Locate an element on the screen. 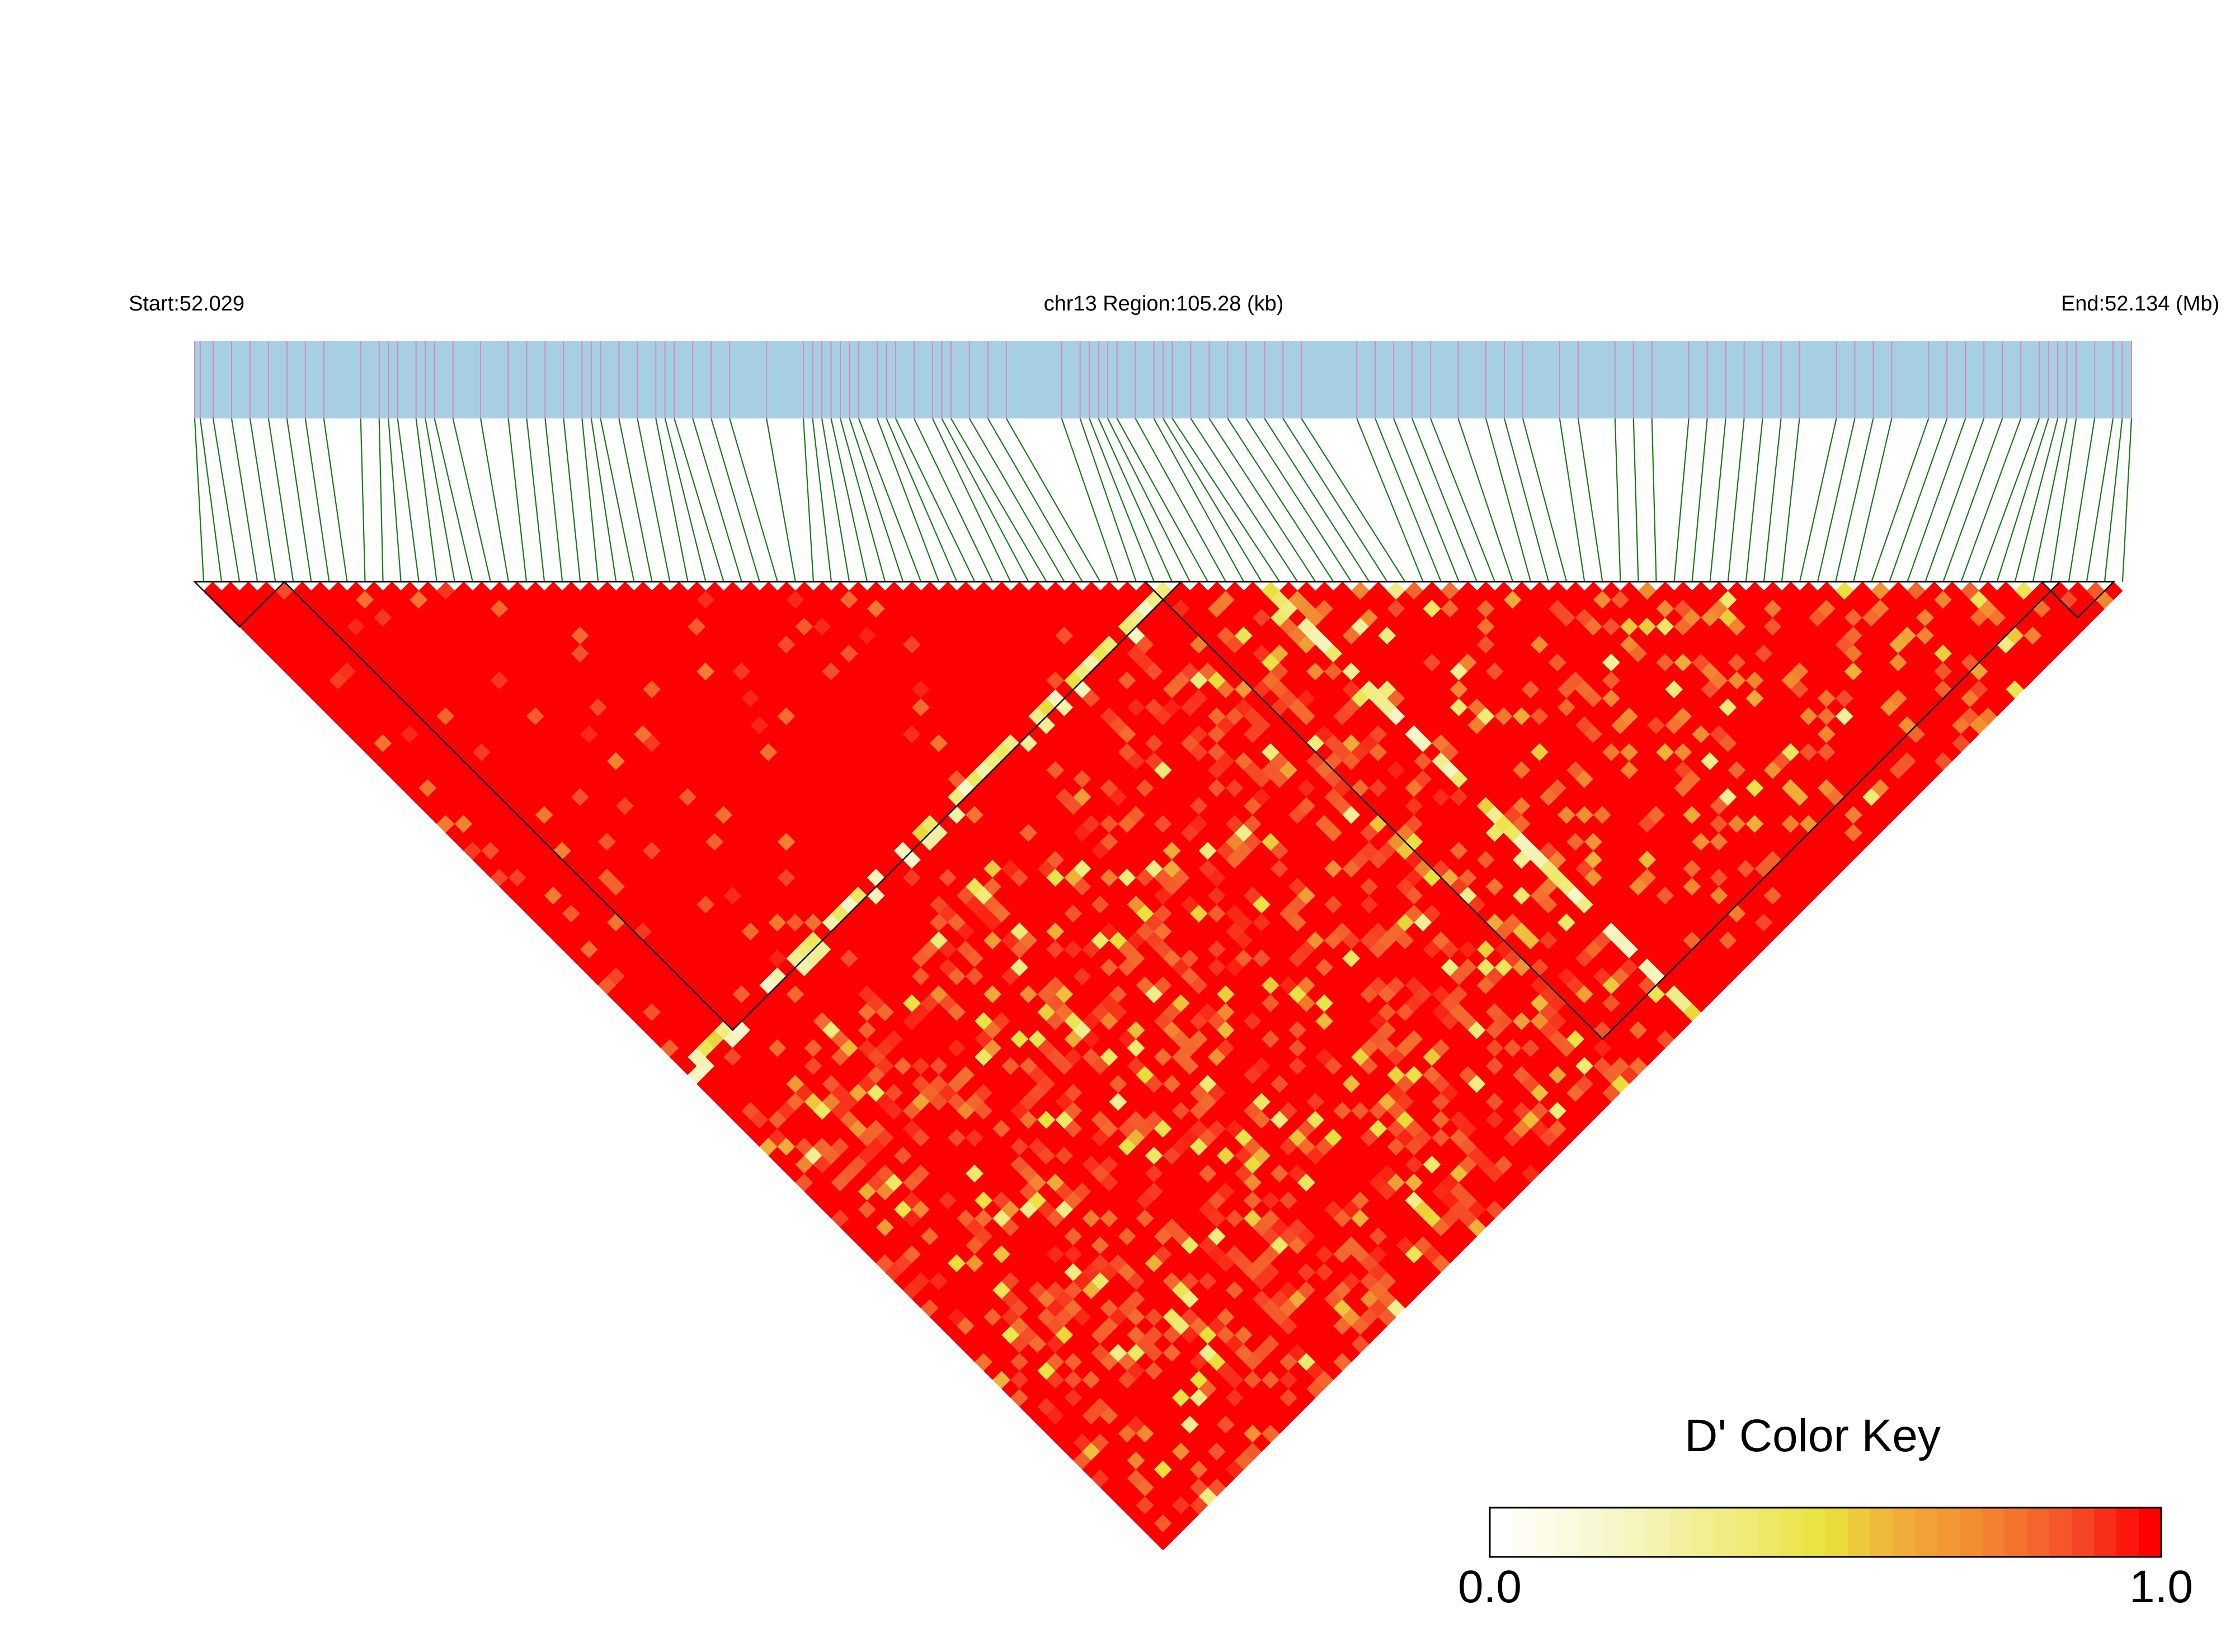 The height and width of the screenshot is (1652, 2235). snp-connector-lines is located at coordinates (1163, 500).